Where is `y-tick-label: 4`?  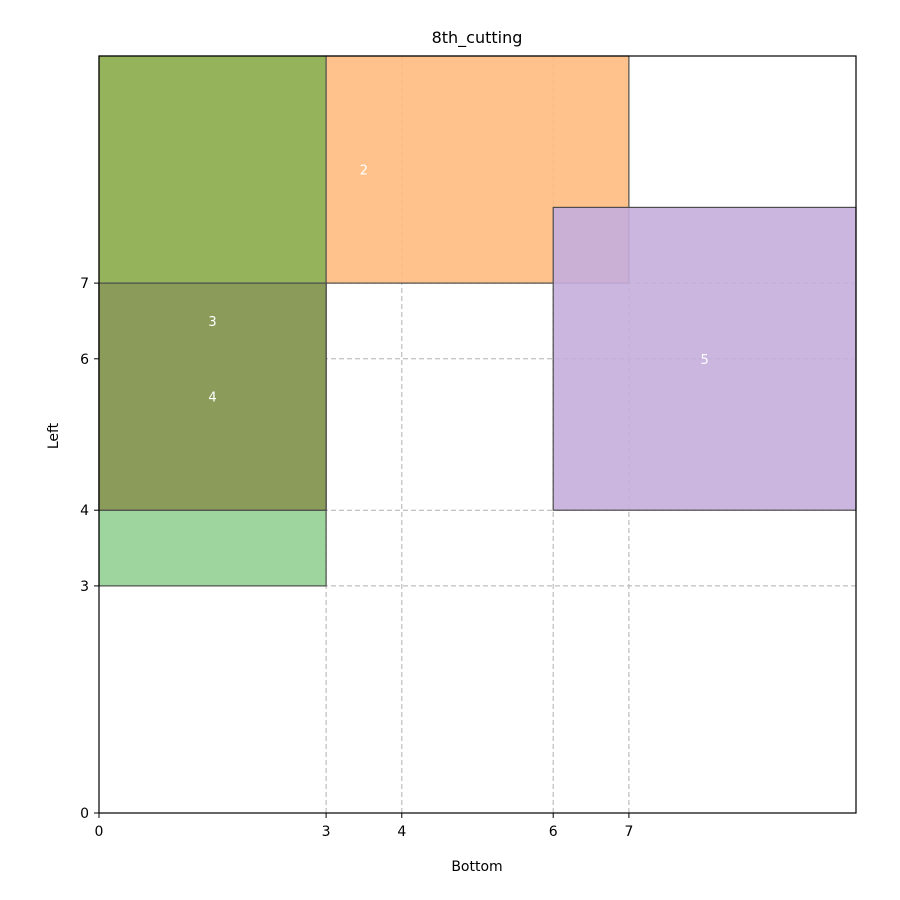 y-tick-label: 4 is located at coordinates (84, 511).